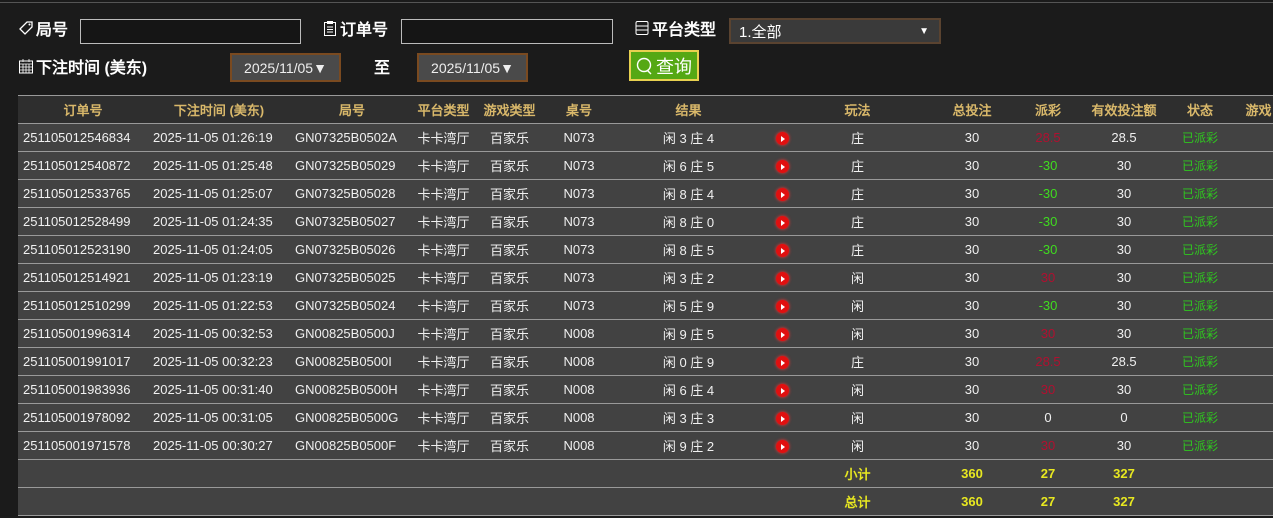 The image size is (1273, 518). I want to click on cell-bet-time: 2025-11-05 00:30:27, so click(219, 445).